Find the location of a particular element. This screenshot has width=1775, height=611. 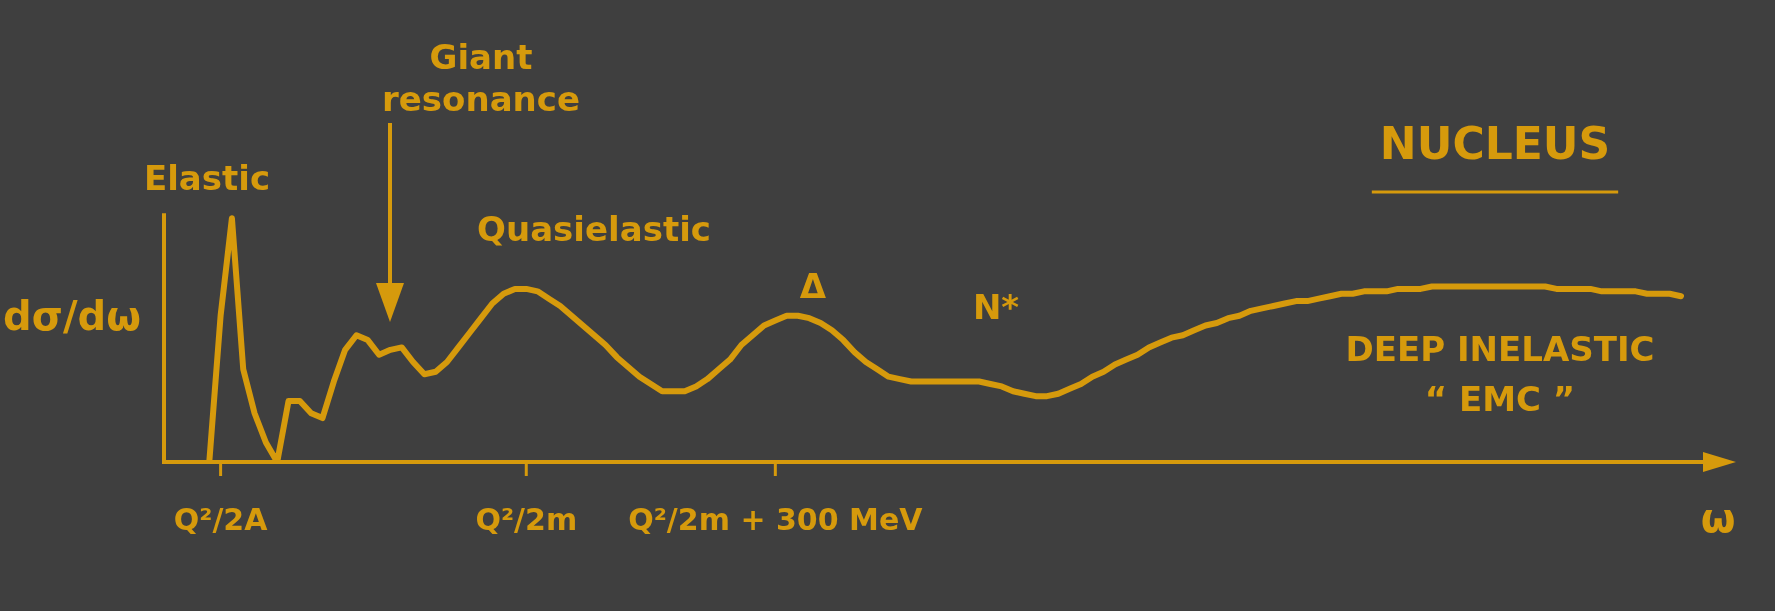

x-axis-title: ω is located at coordinates (1718, 518).